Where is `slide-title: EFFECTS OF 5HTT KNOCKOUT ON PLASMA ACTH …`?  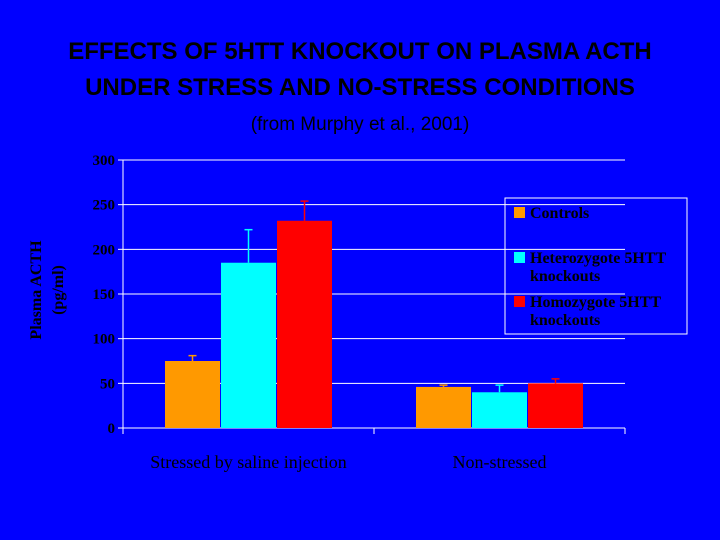
slide-title: EFFECTS OF 5HTT KNOCKOUT ON PLASMA ACTH … is located at coordinates (360, 70).